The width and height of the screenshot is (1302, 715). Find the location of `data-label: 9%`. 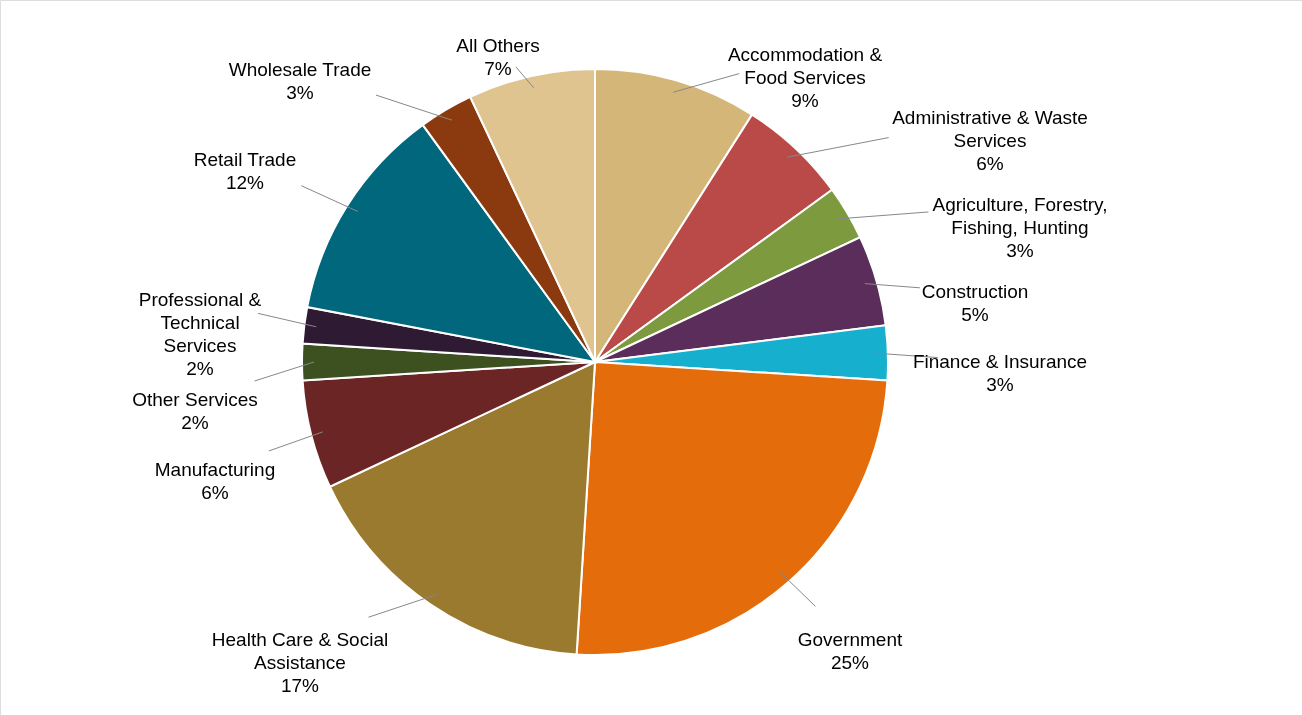

data-label: 9% is located at coordinates (805, 100).